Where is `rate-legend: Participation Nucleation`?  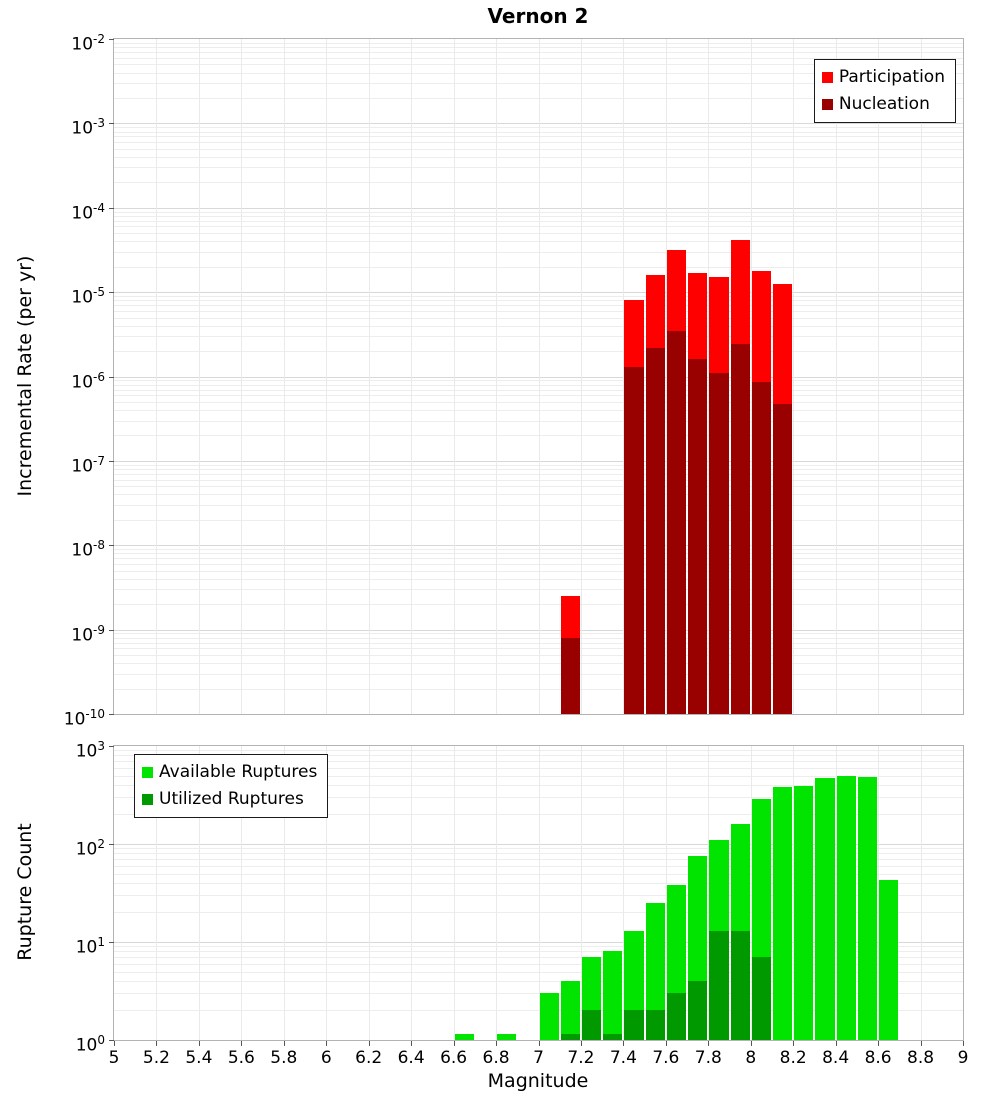 rate-legend: Participation Nucleation is located at coordinates (884, 91).